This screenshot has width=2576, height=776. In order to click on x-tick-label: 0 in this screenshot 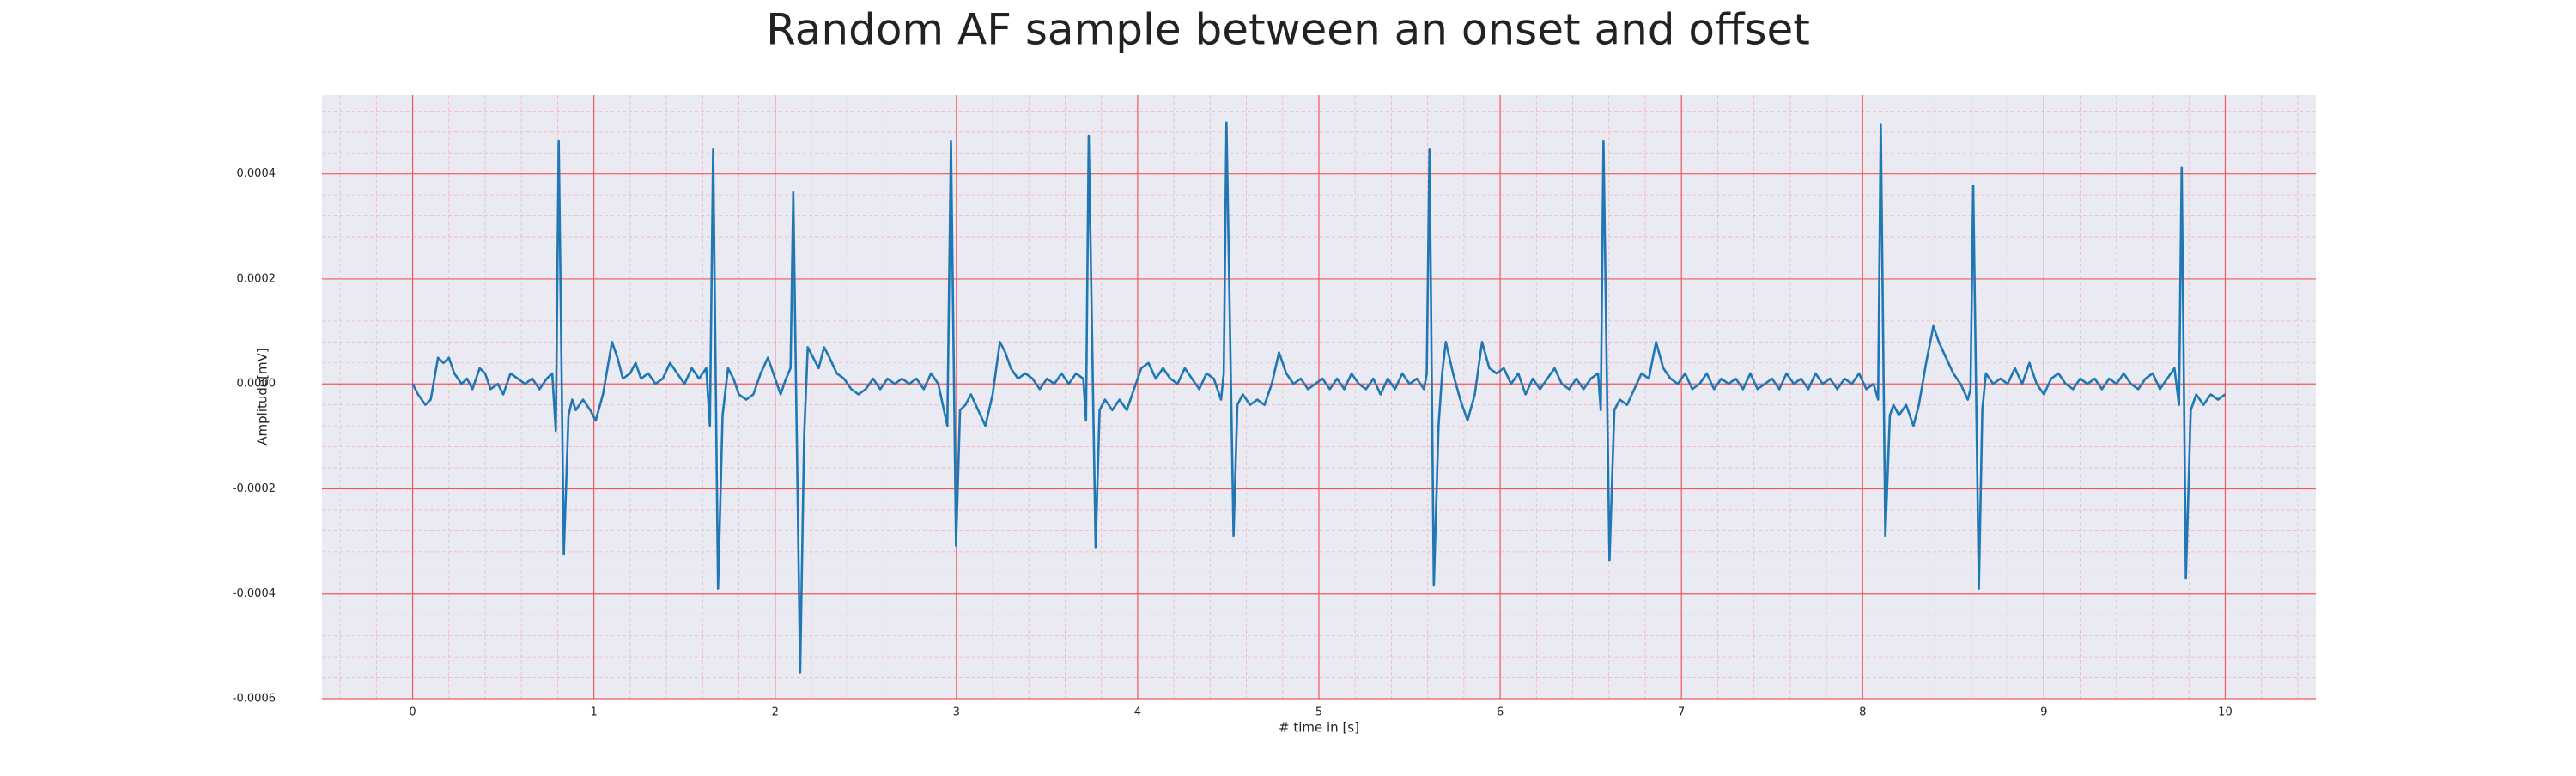, I will do `click(412, 713)`.